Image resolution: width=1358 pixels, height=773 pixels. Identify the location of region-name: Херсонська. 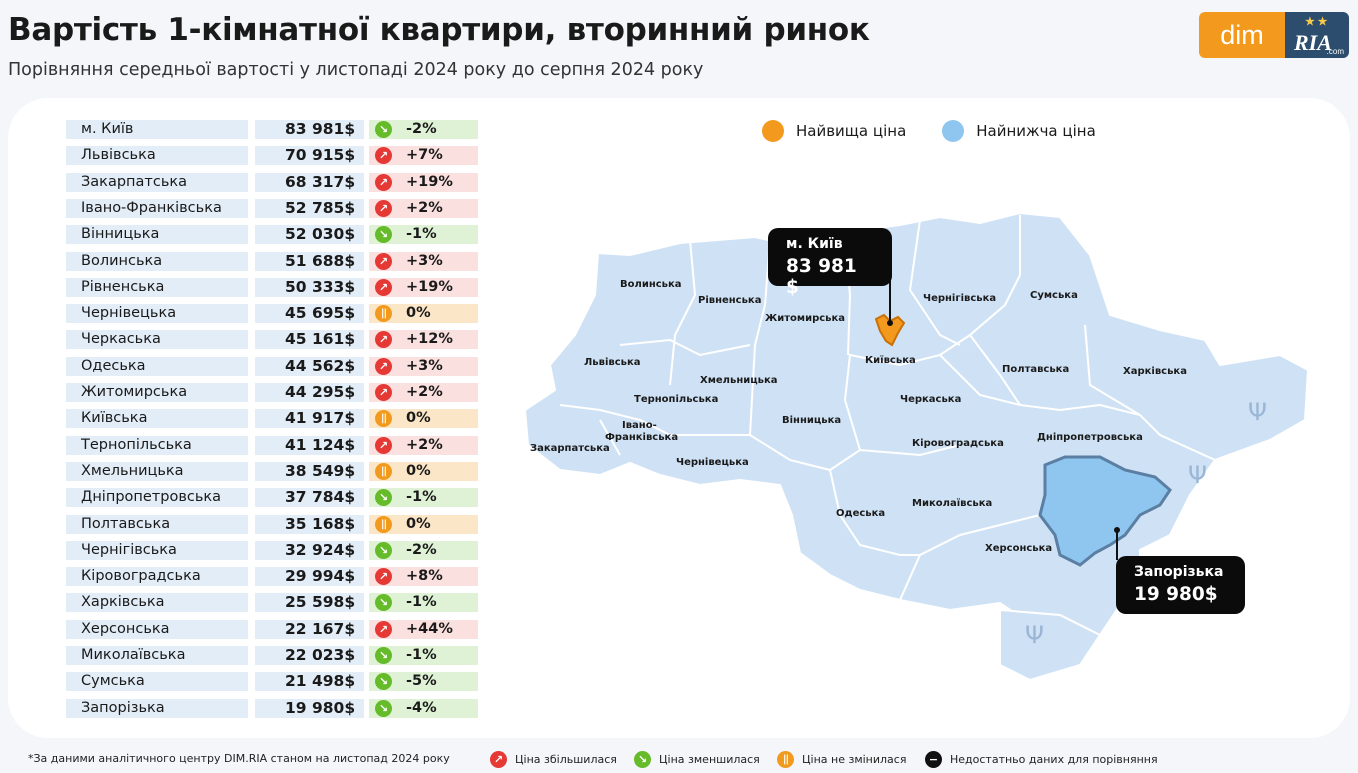
(157, 629).